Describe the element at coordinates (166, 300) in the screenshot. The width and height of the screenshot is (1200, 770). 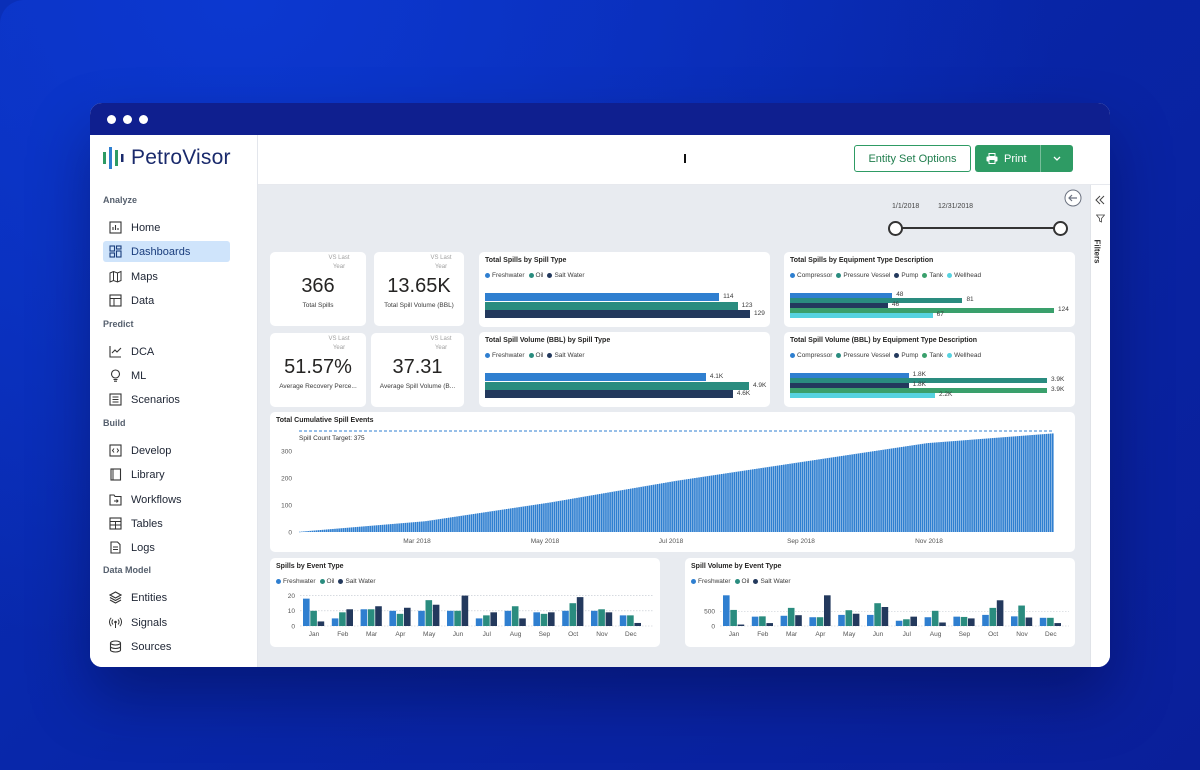
I see `sidebar-item-data: Data` at that location.